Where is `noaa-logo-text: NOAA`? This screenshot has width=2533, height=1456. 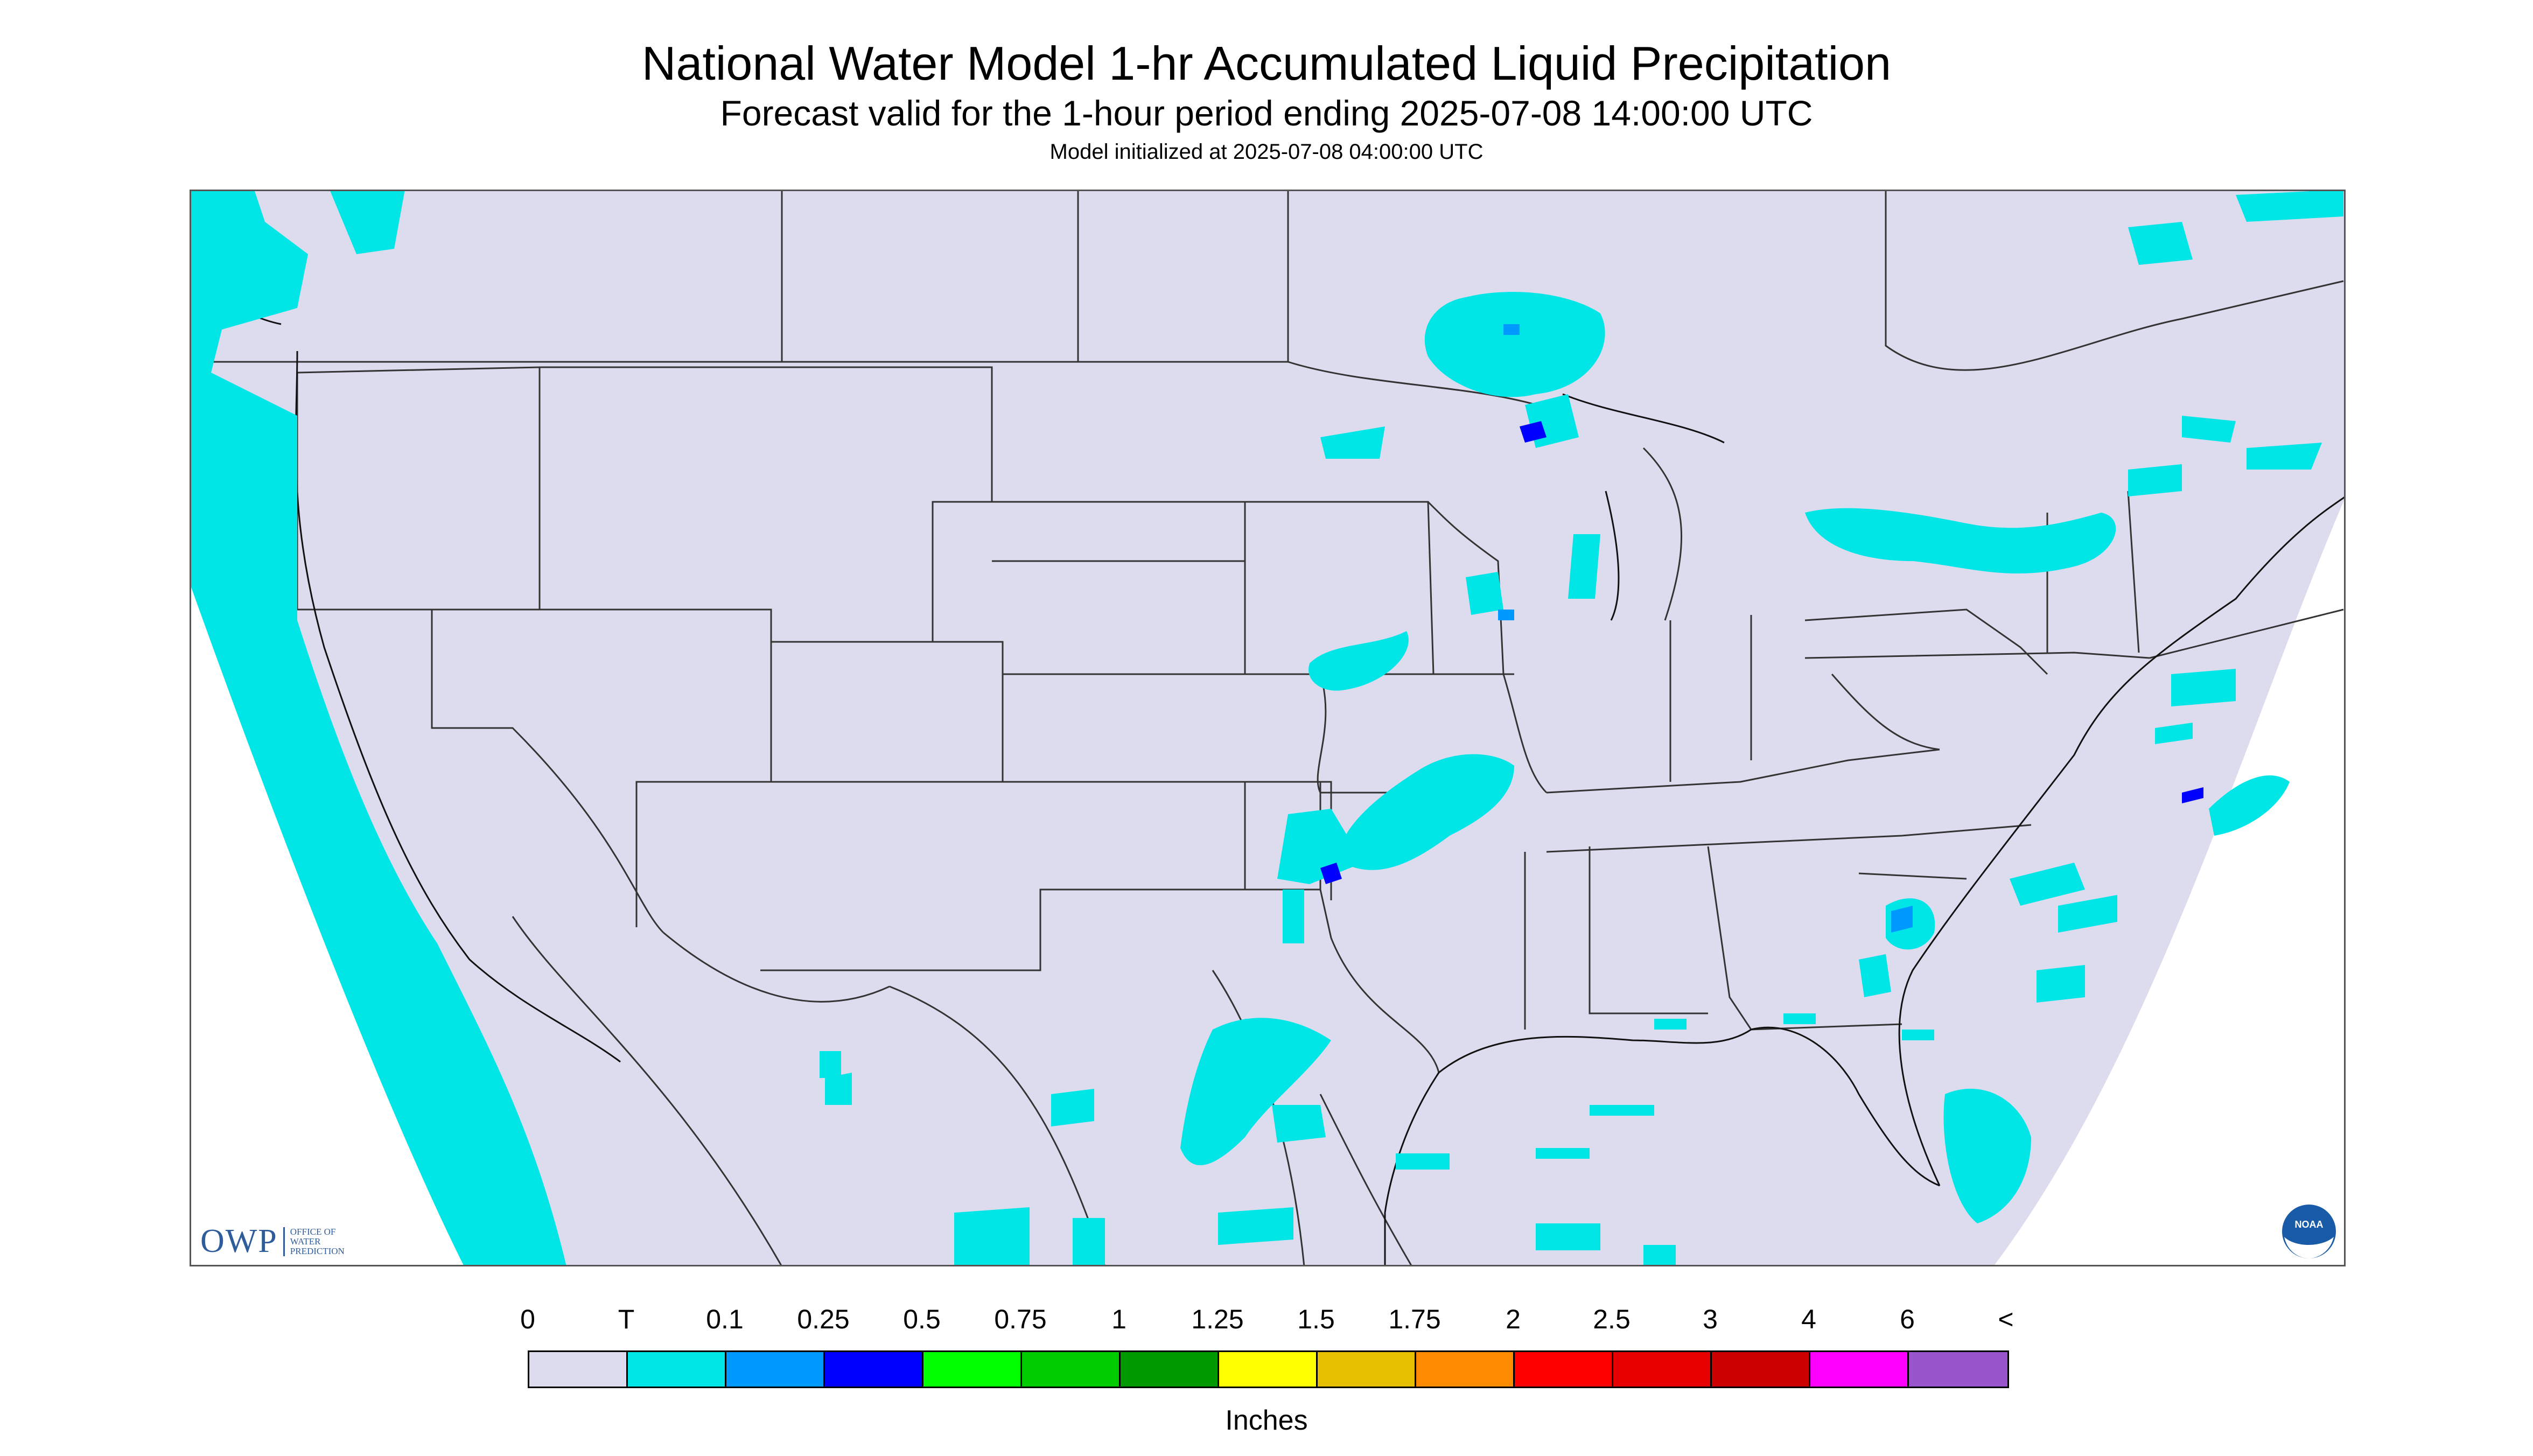 noaa-logo-text: NOAA is located at coordinates (2309, 1224).